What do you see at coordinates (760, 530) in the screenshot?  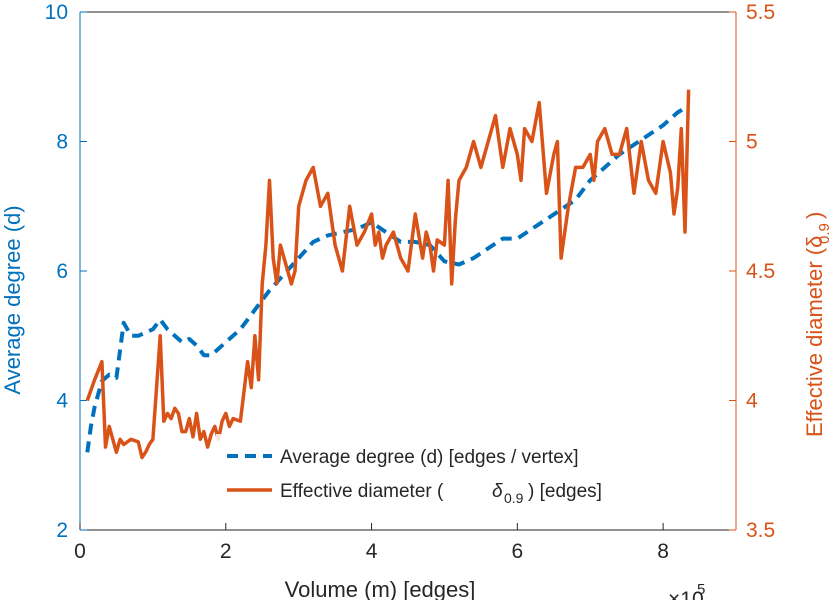 I see `right-y-tick-label: 3.5` at bounding box center [760, 530].